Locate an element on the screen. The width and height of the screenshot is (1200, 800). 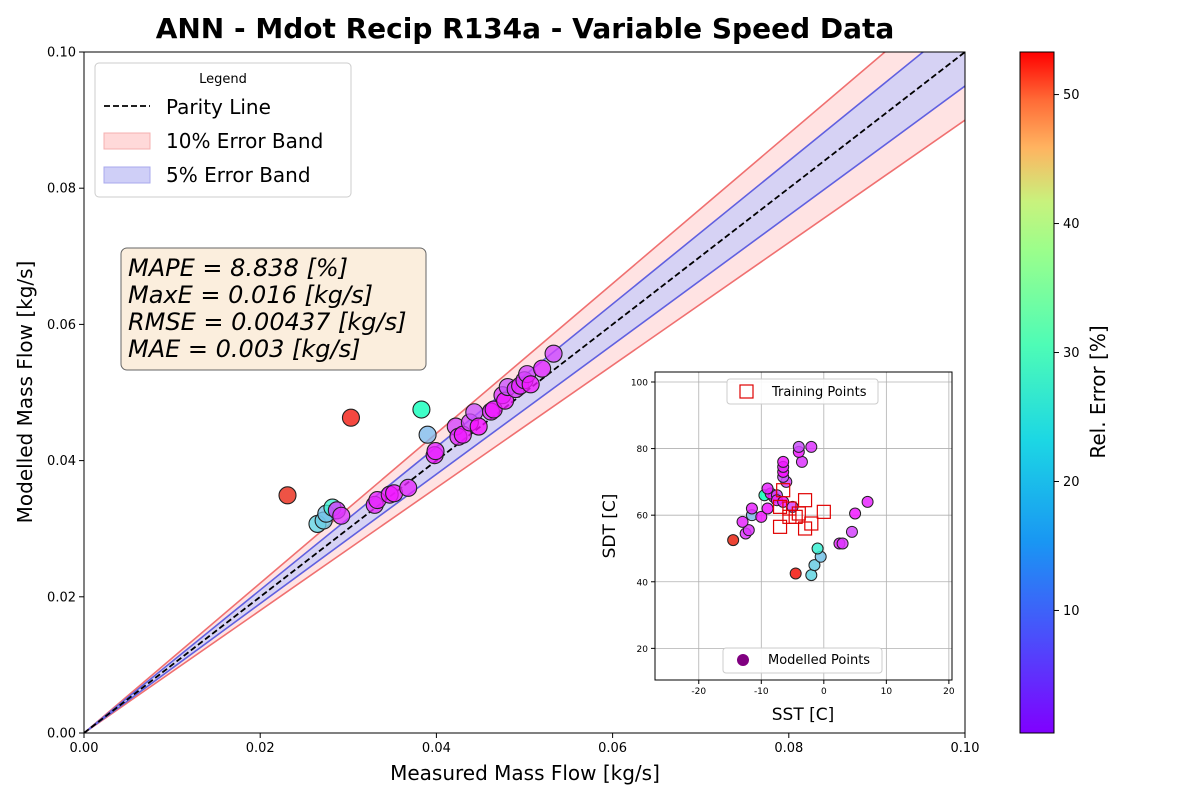
legend-entry-band10: 10% Error Band is located at coordinates (244, 141).